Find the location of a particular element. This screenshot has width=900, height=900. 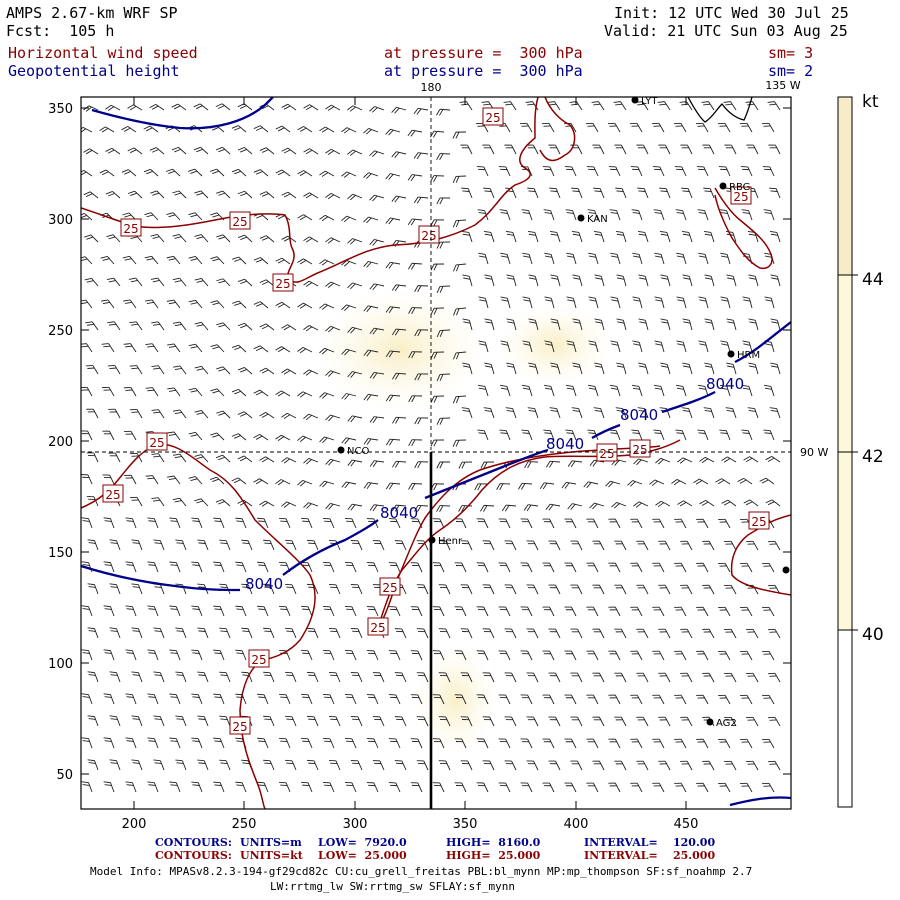

colorbar-high is located at coordinates (845, 186).